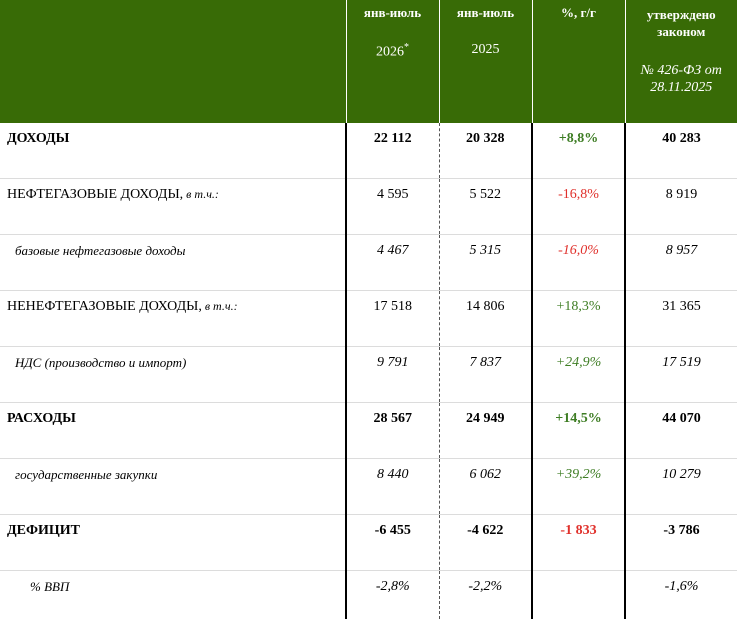 The image size is (739, 619). What do you see at coordinates (485, 319) in the screenshot?
I see `cell-2025: 14 806` at bounding box center [485, 319].